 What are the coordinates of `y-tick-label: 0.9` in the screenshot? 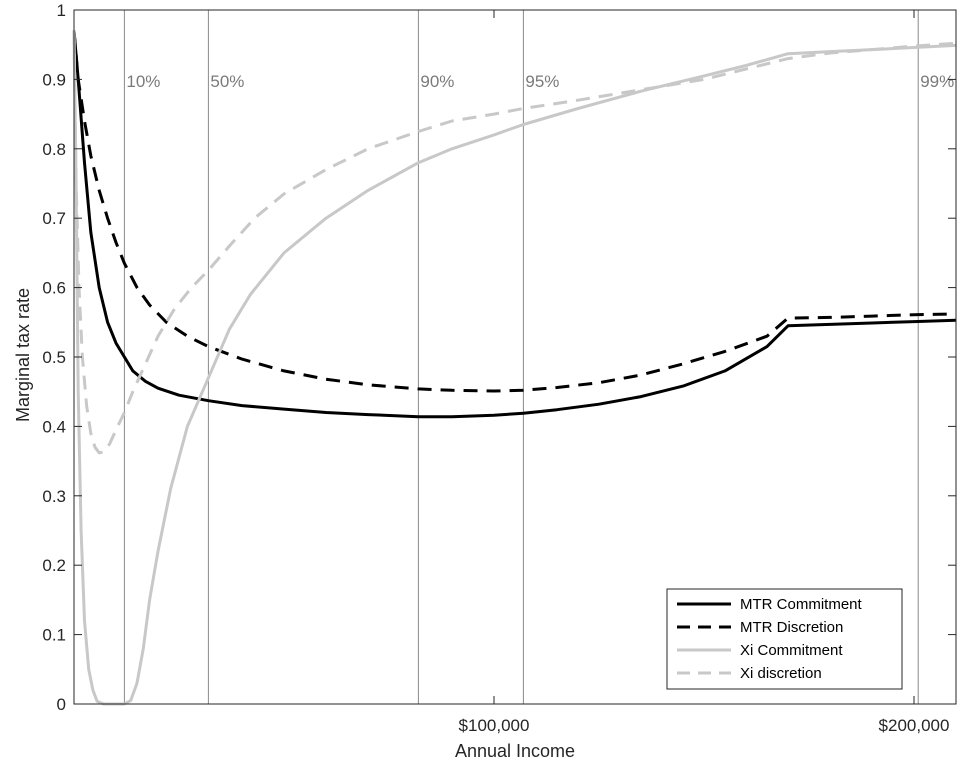 It's located at (54, 79).